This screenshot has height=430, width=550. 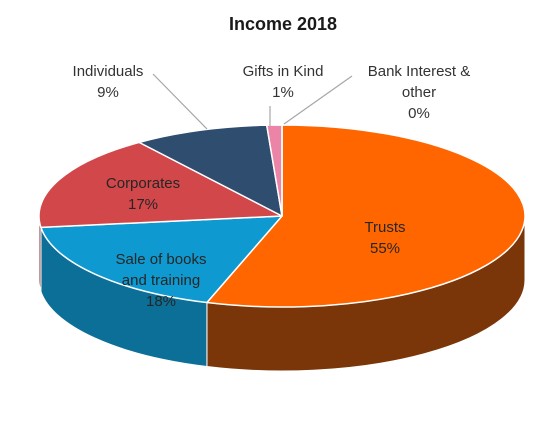 What do you see at coordinates (283, 82) in the screenshot?
I see `slice-label-gifts-in-kind: Gifts in Kind 1%` at bounding box center [283, 82].